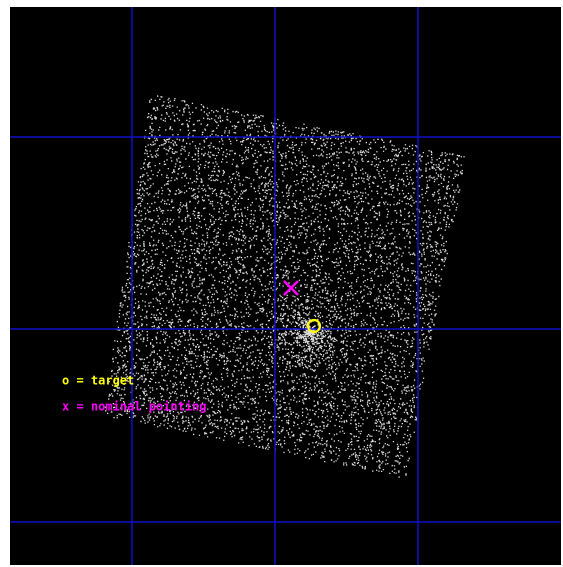  I want to click on legend-nominal: x = nominal pointing, so click(134, 407).